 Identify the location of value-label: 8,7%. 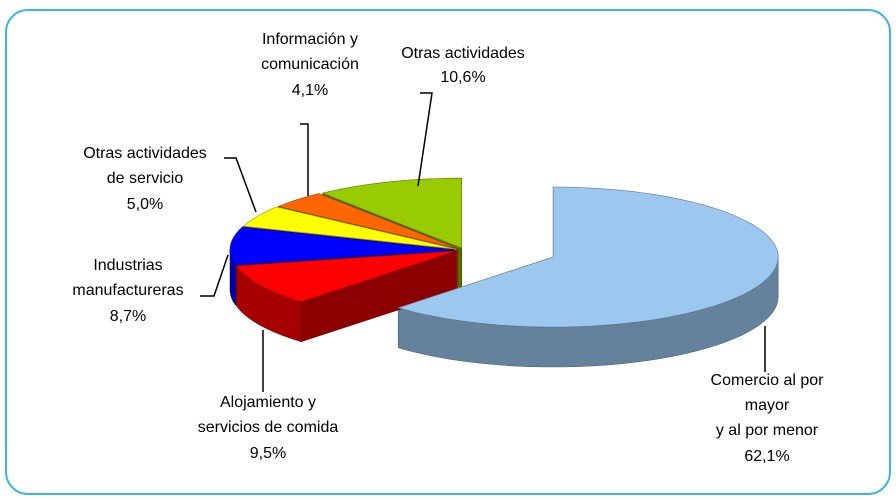
(128, 316).